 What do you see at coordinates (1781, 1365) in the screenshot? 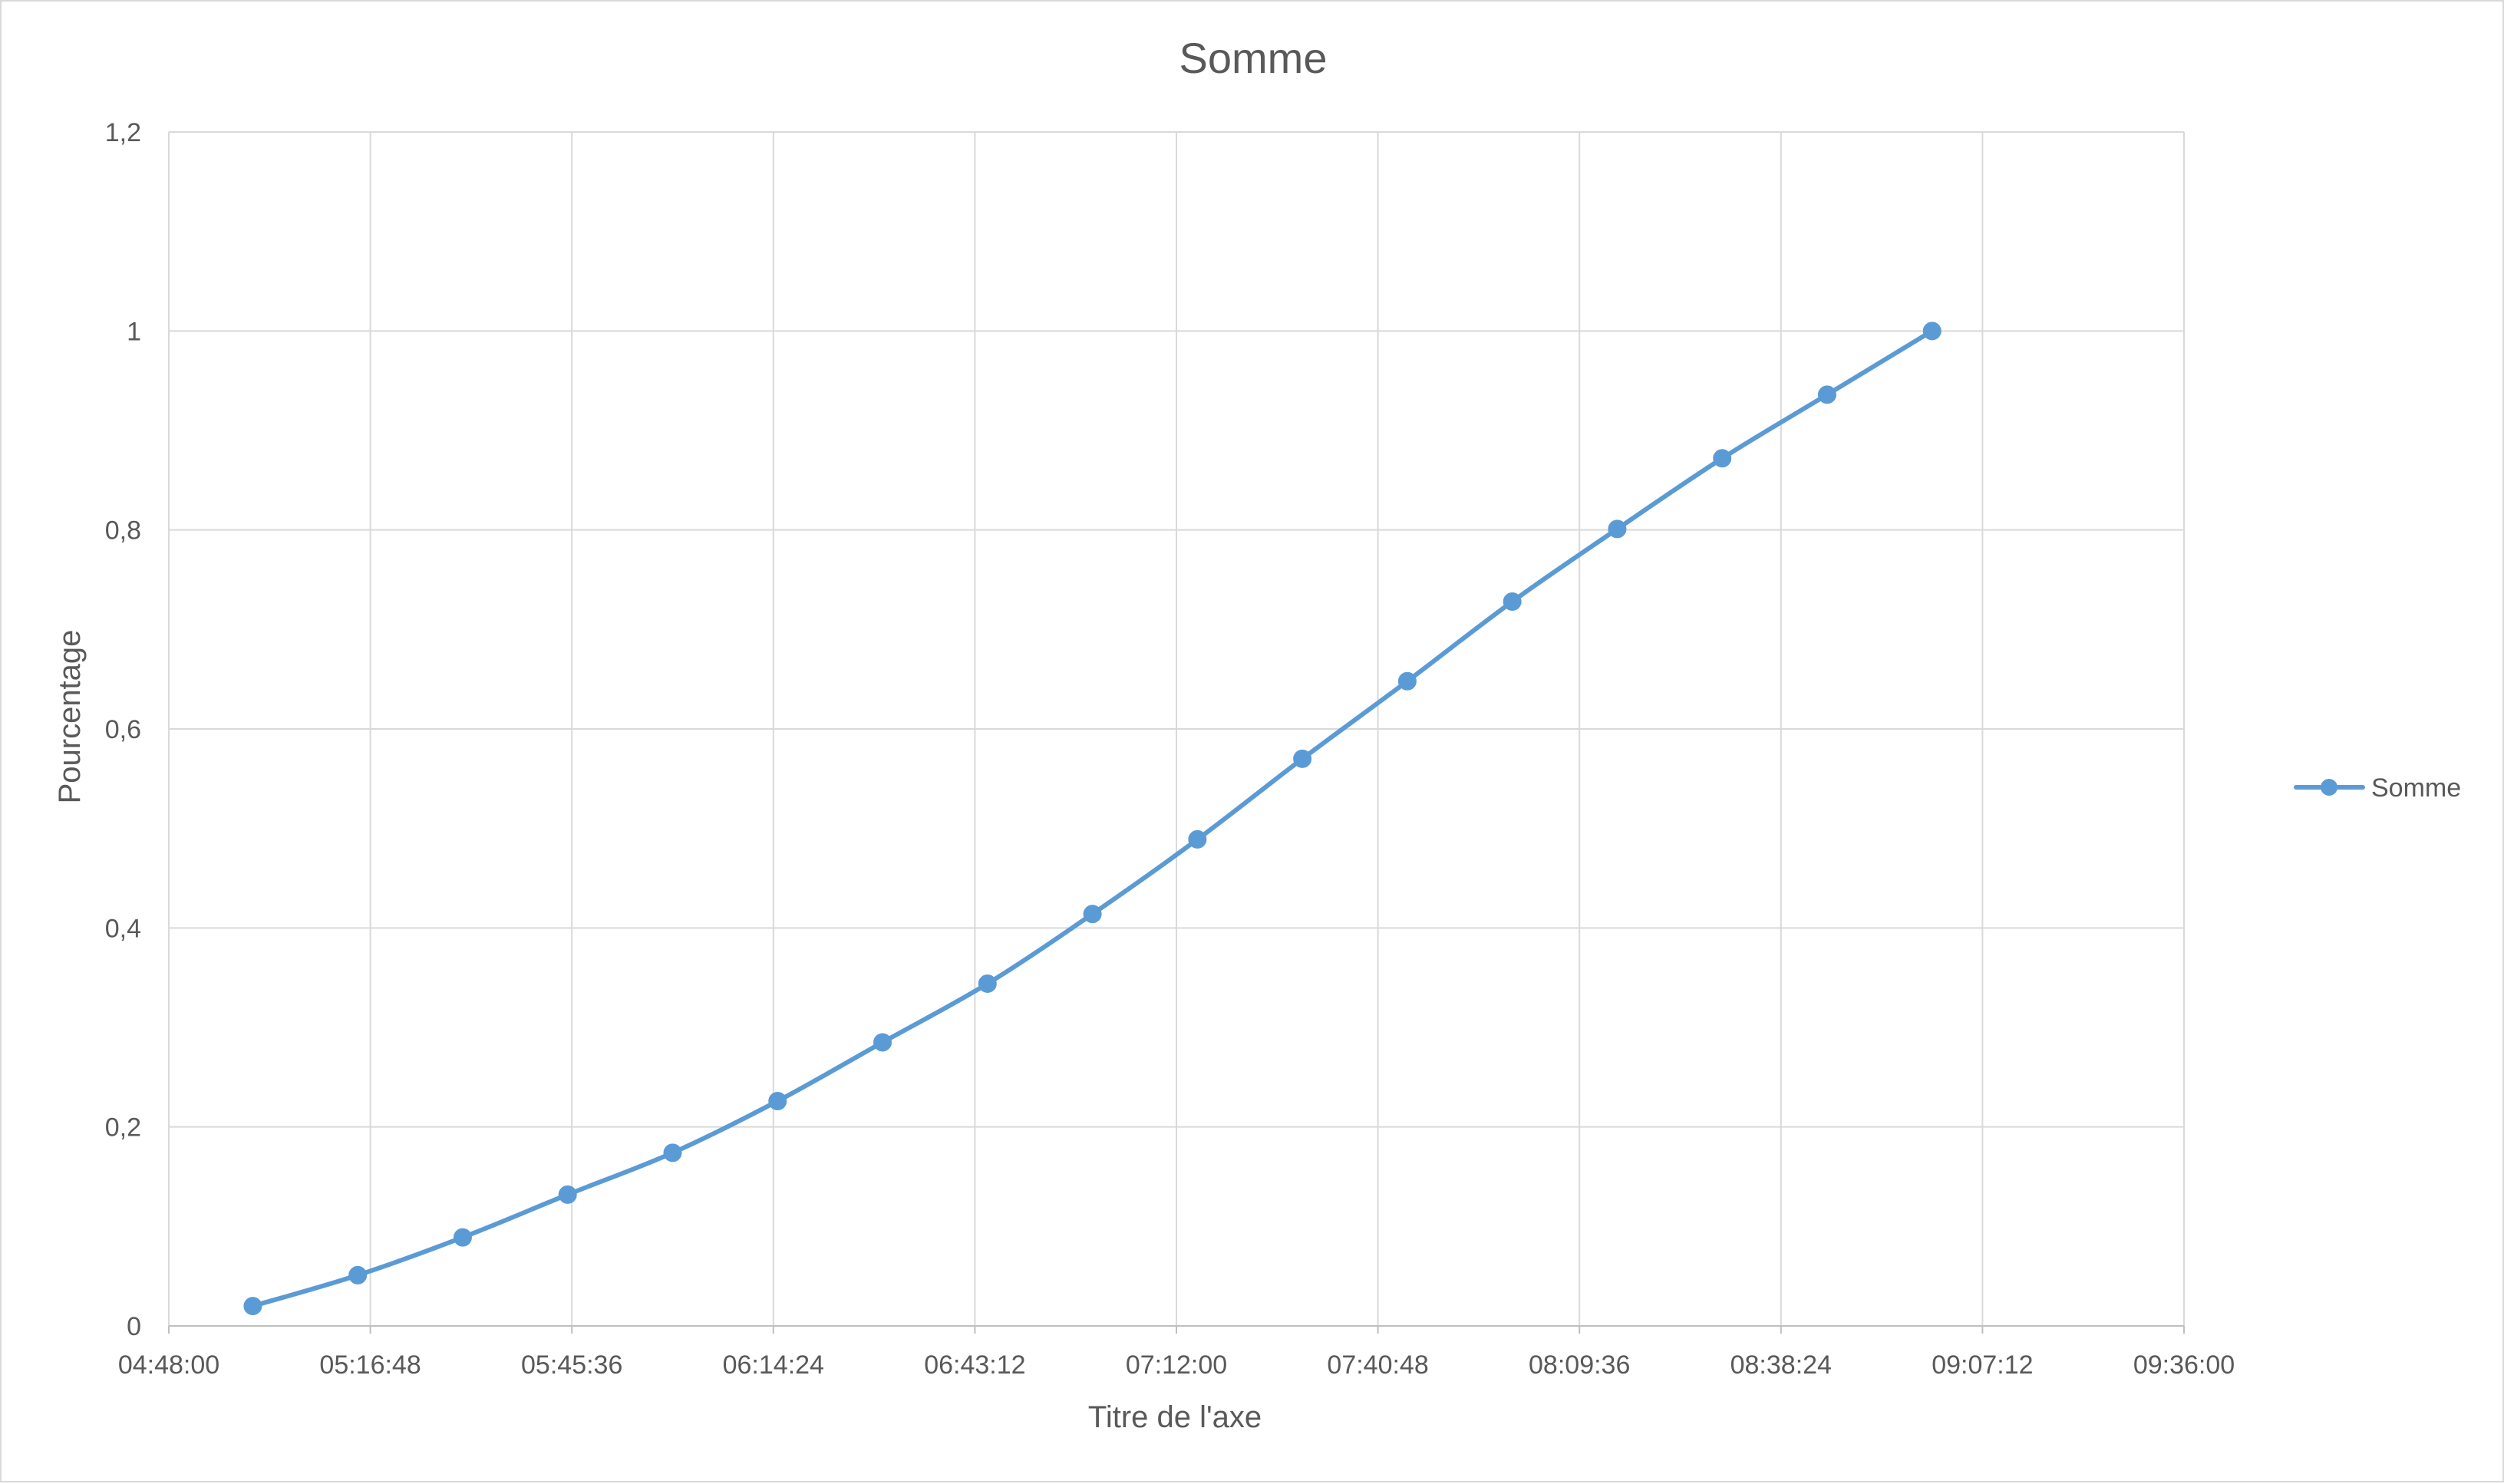
I see `x-tick-label: 08:38:24` at bounding box center [1781, 1365].